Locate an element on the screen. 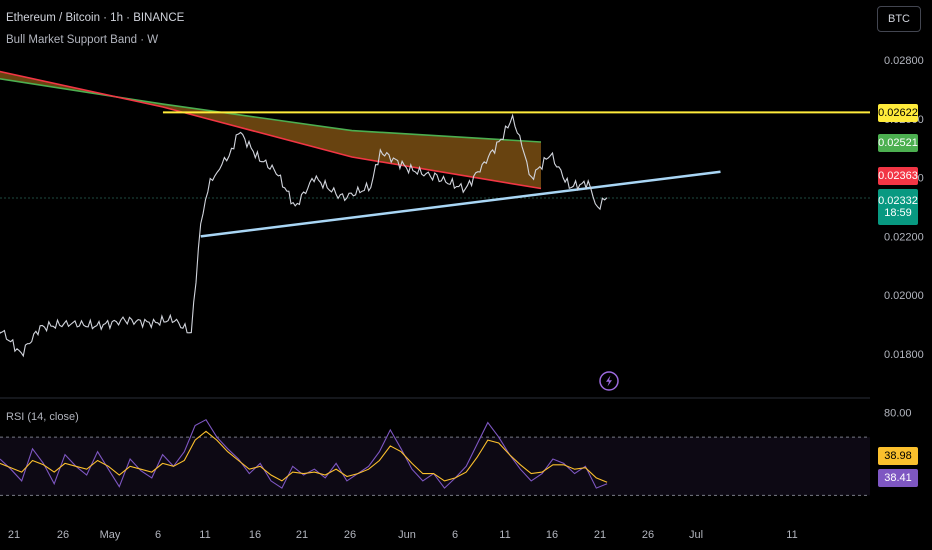  rsi-axis: 80.00 is located at coordinates (898, 414).